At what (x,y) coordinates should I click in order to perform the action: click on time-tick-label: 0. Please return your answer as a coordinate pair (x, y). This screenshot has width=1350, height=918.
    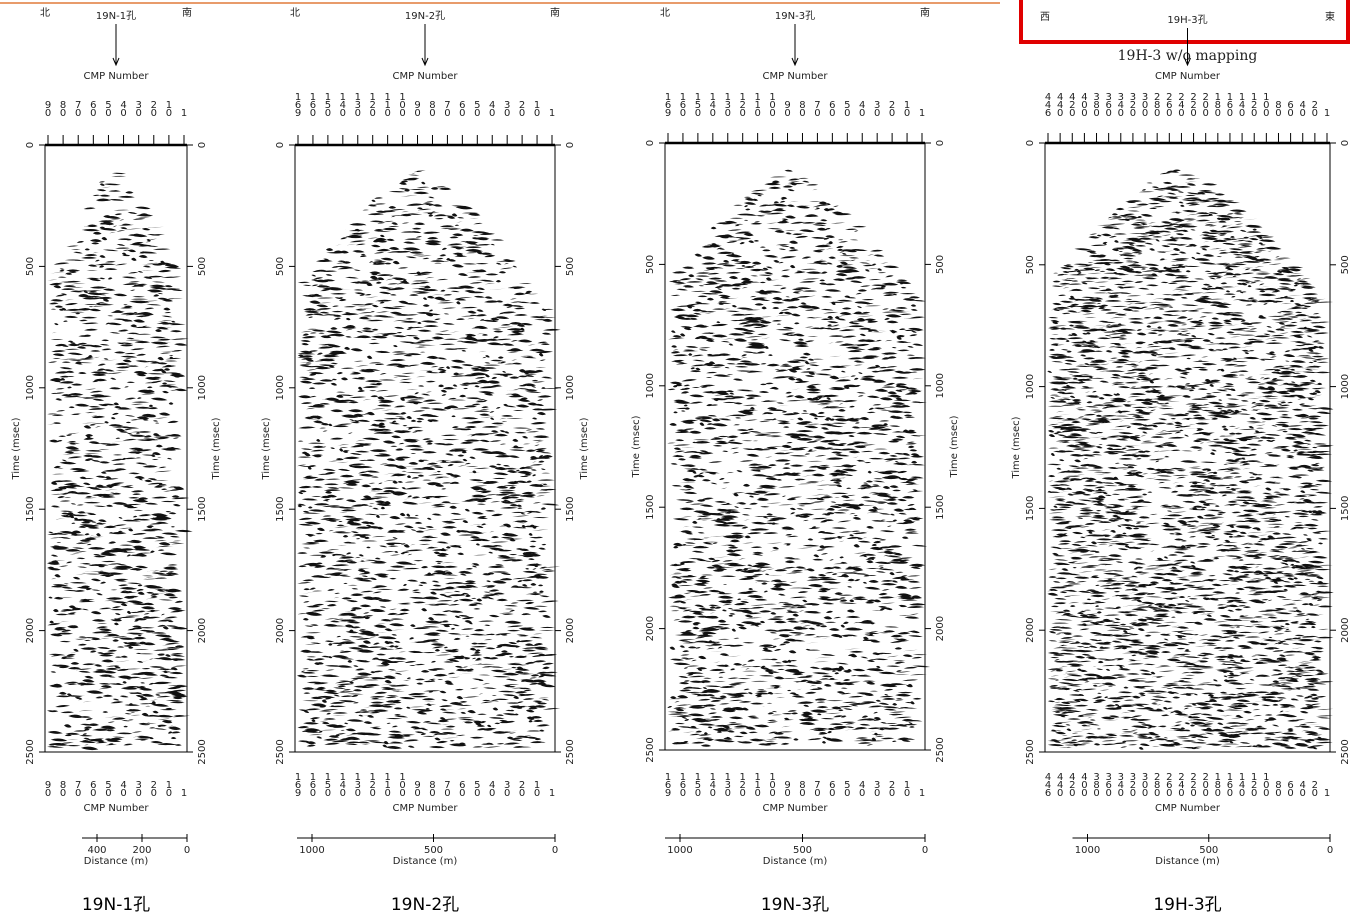
    Looking at the image, I should click on (570, 145).